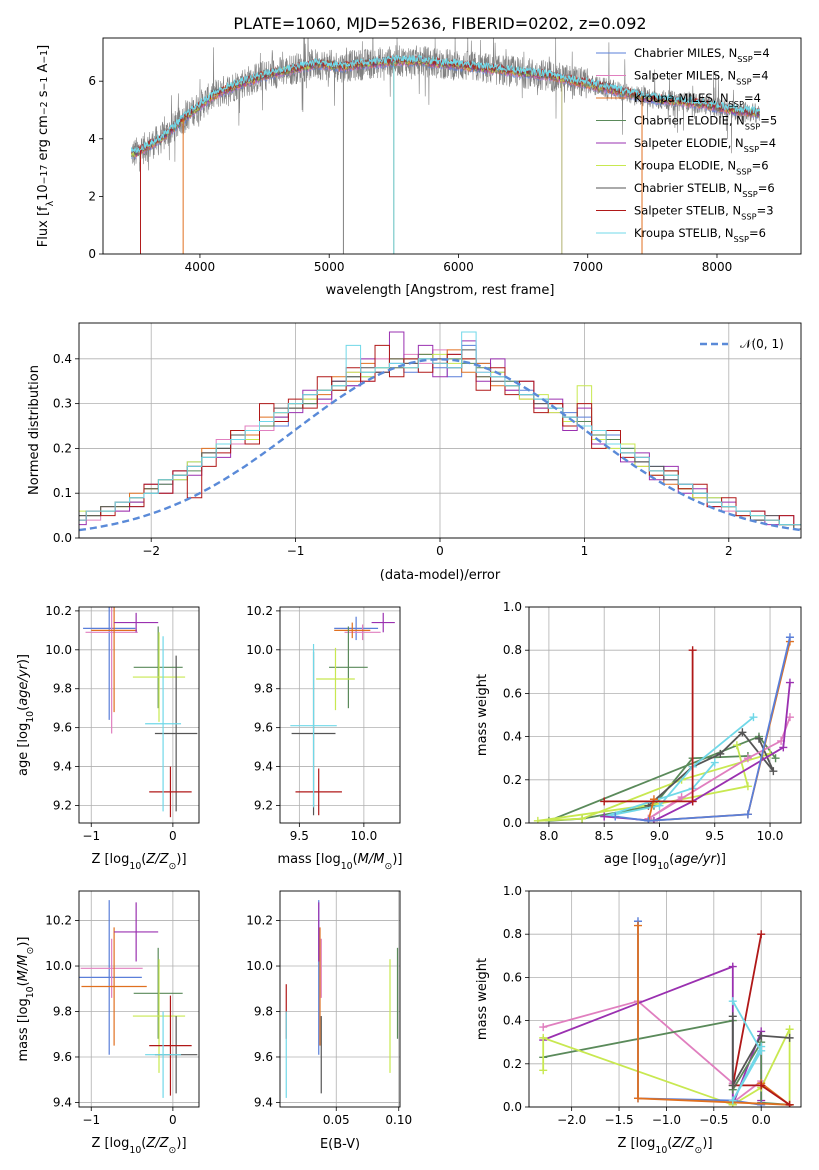 Image resolution: width=819 pixels, height=1170 pixels. What do you see at coordinates (618, 1120) in the screenshot?
I see `x-tick-label: −1.5` at bounding box center [618, 1120].